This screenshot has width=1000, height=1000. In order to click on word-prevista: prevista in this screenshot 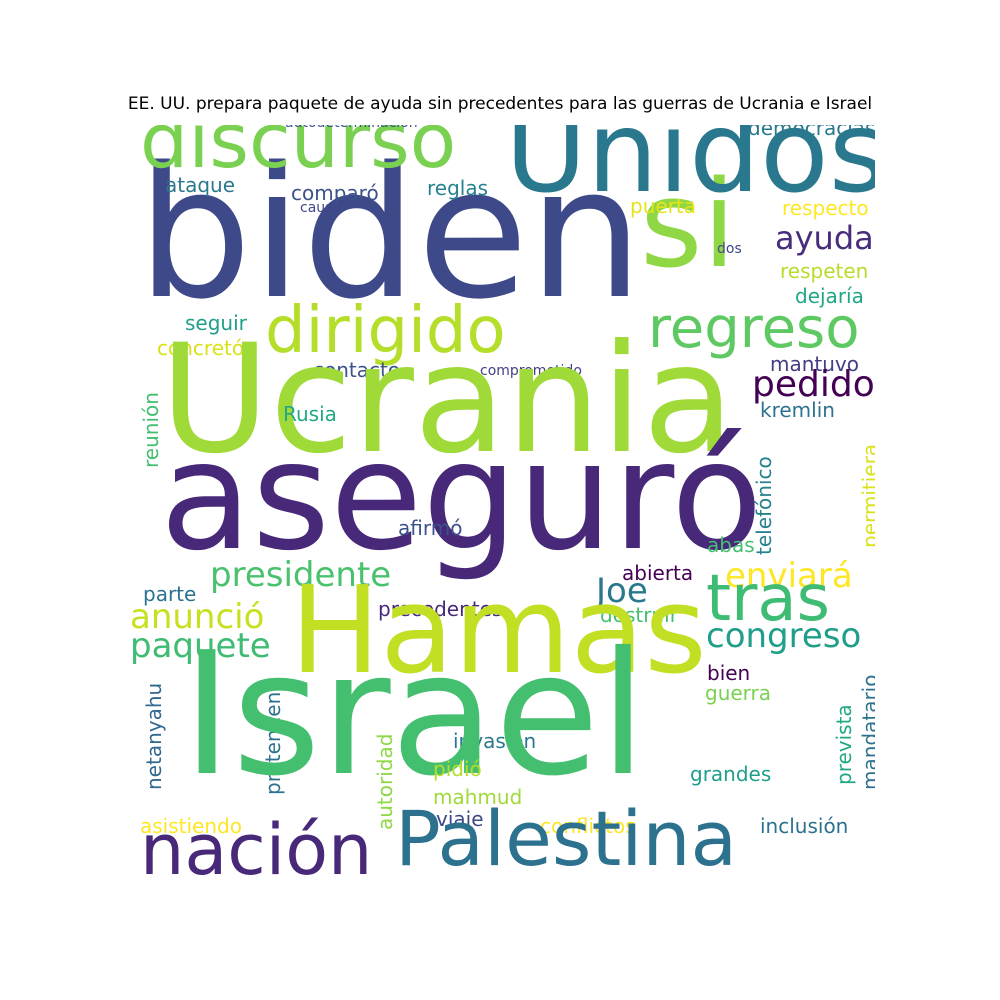, I will do `click(843, 744)`.